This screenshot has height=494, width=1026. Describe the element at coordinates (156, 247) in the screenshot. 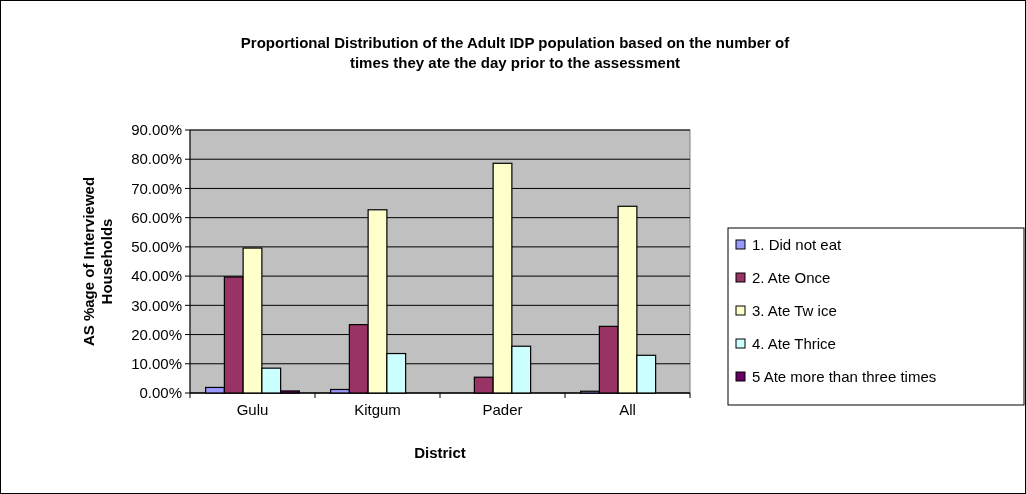

I see `y-tick-label: 50.00%` at that location.